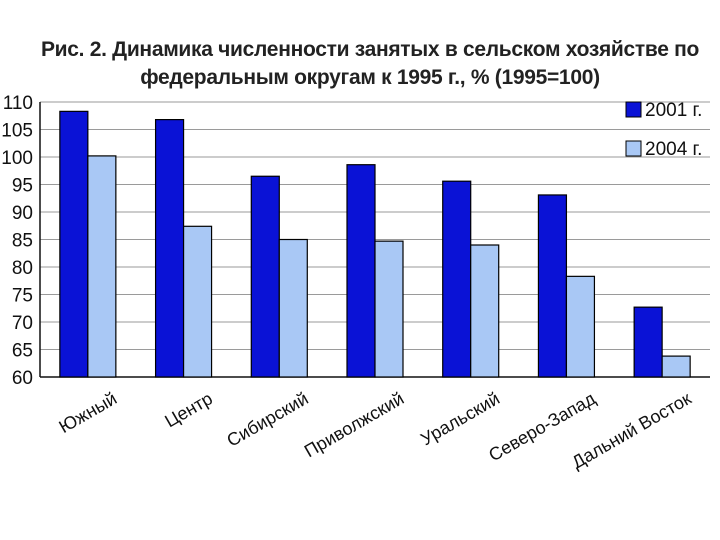 The height and width of the screenshot is (540, 720). I want to click on y-tick-label: 105, so click(17, 131).